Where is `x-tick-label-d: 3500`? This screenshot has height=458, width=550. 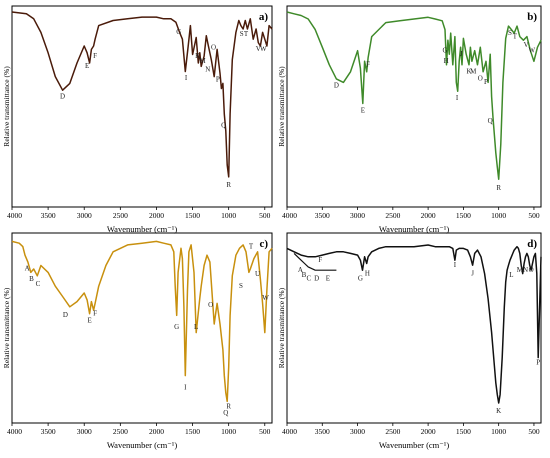
x-tick-label-d: 3500 is located at coordinates (322, 431).